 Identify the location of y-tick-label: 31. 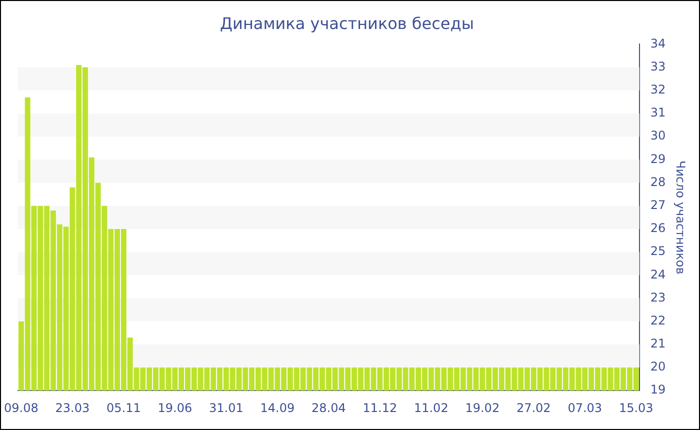
(658, 113).